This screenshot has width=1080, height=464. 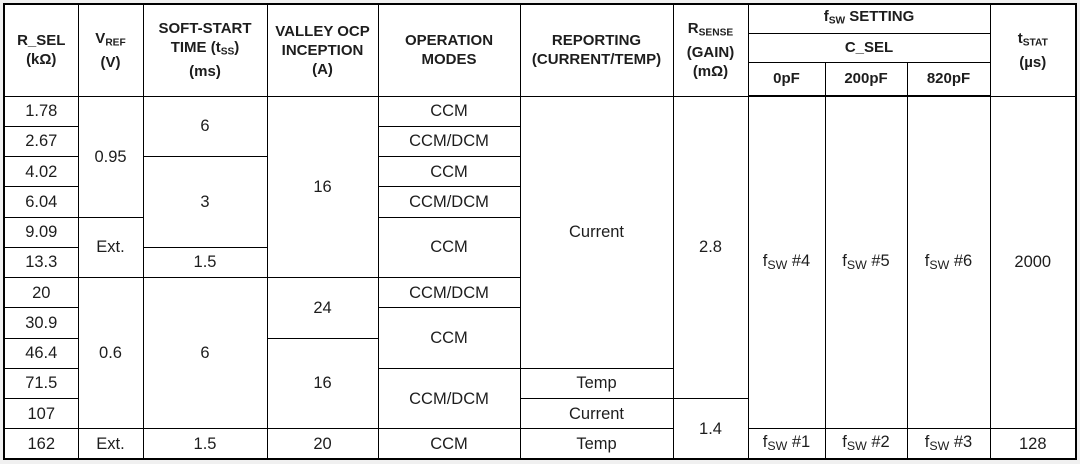 What do you see at coordinates (41, 60) in the screenshot?
I see `header-line: (kΩ)` at bounding box center [41, 60].